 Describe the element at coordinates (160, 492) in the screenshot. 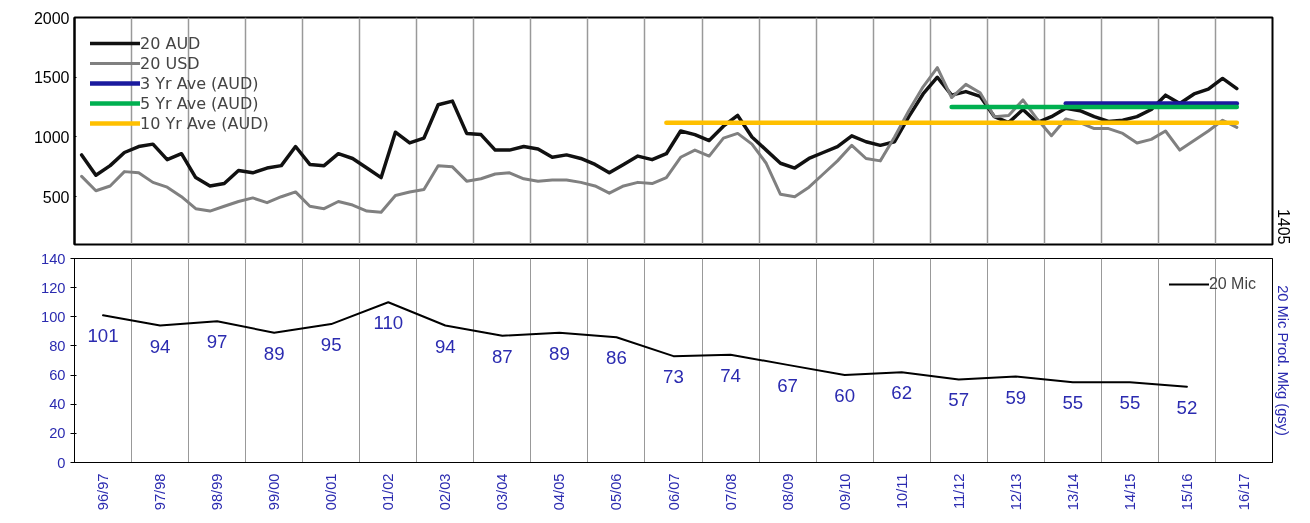

I see `x-tick-label: 97/98` at that location.